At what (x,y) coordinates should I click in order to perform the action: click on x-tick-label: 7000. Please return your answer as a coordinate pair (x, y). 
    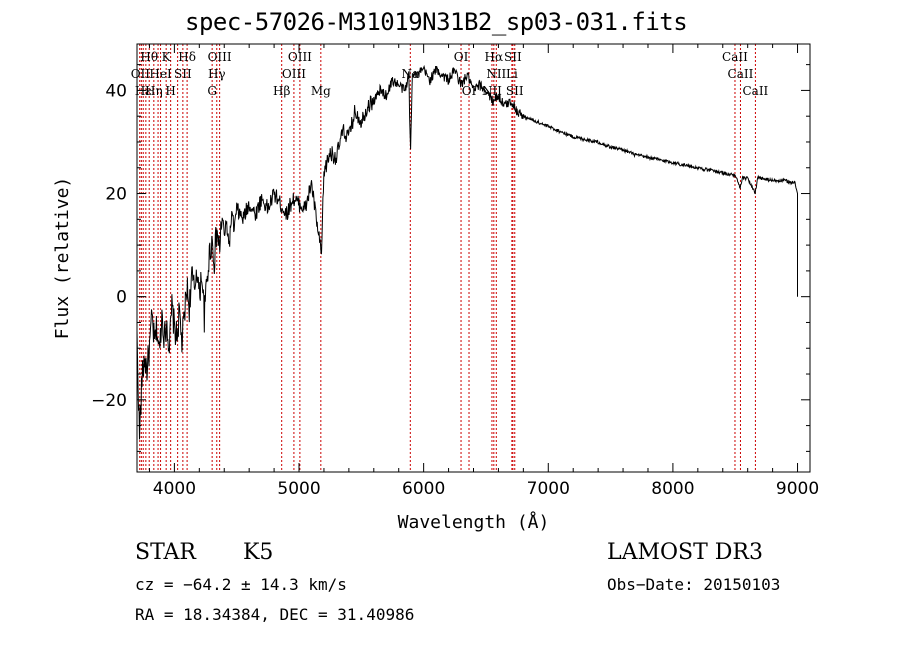
    Looking at the image, I should click on (548, 489).